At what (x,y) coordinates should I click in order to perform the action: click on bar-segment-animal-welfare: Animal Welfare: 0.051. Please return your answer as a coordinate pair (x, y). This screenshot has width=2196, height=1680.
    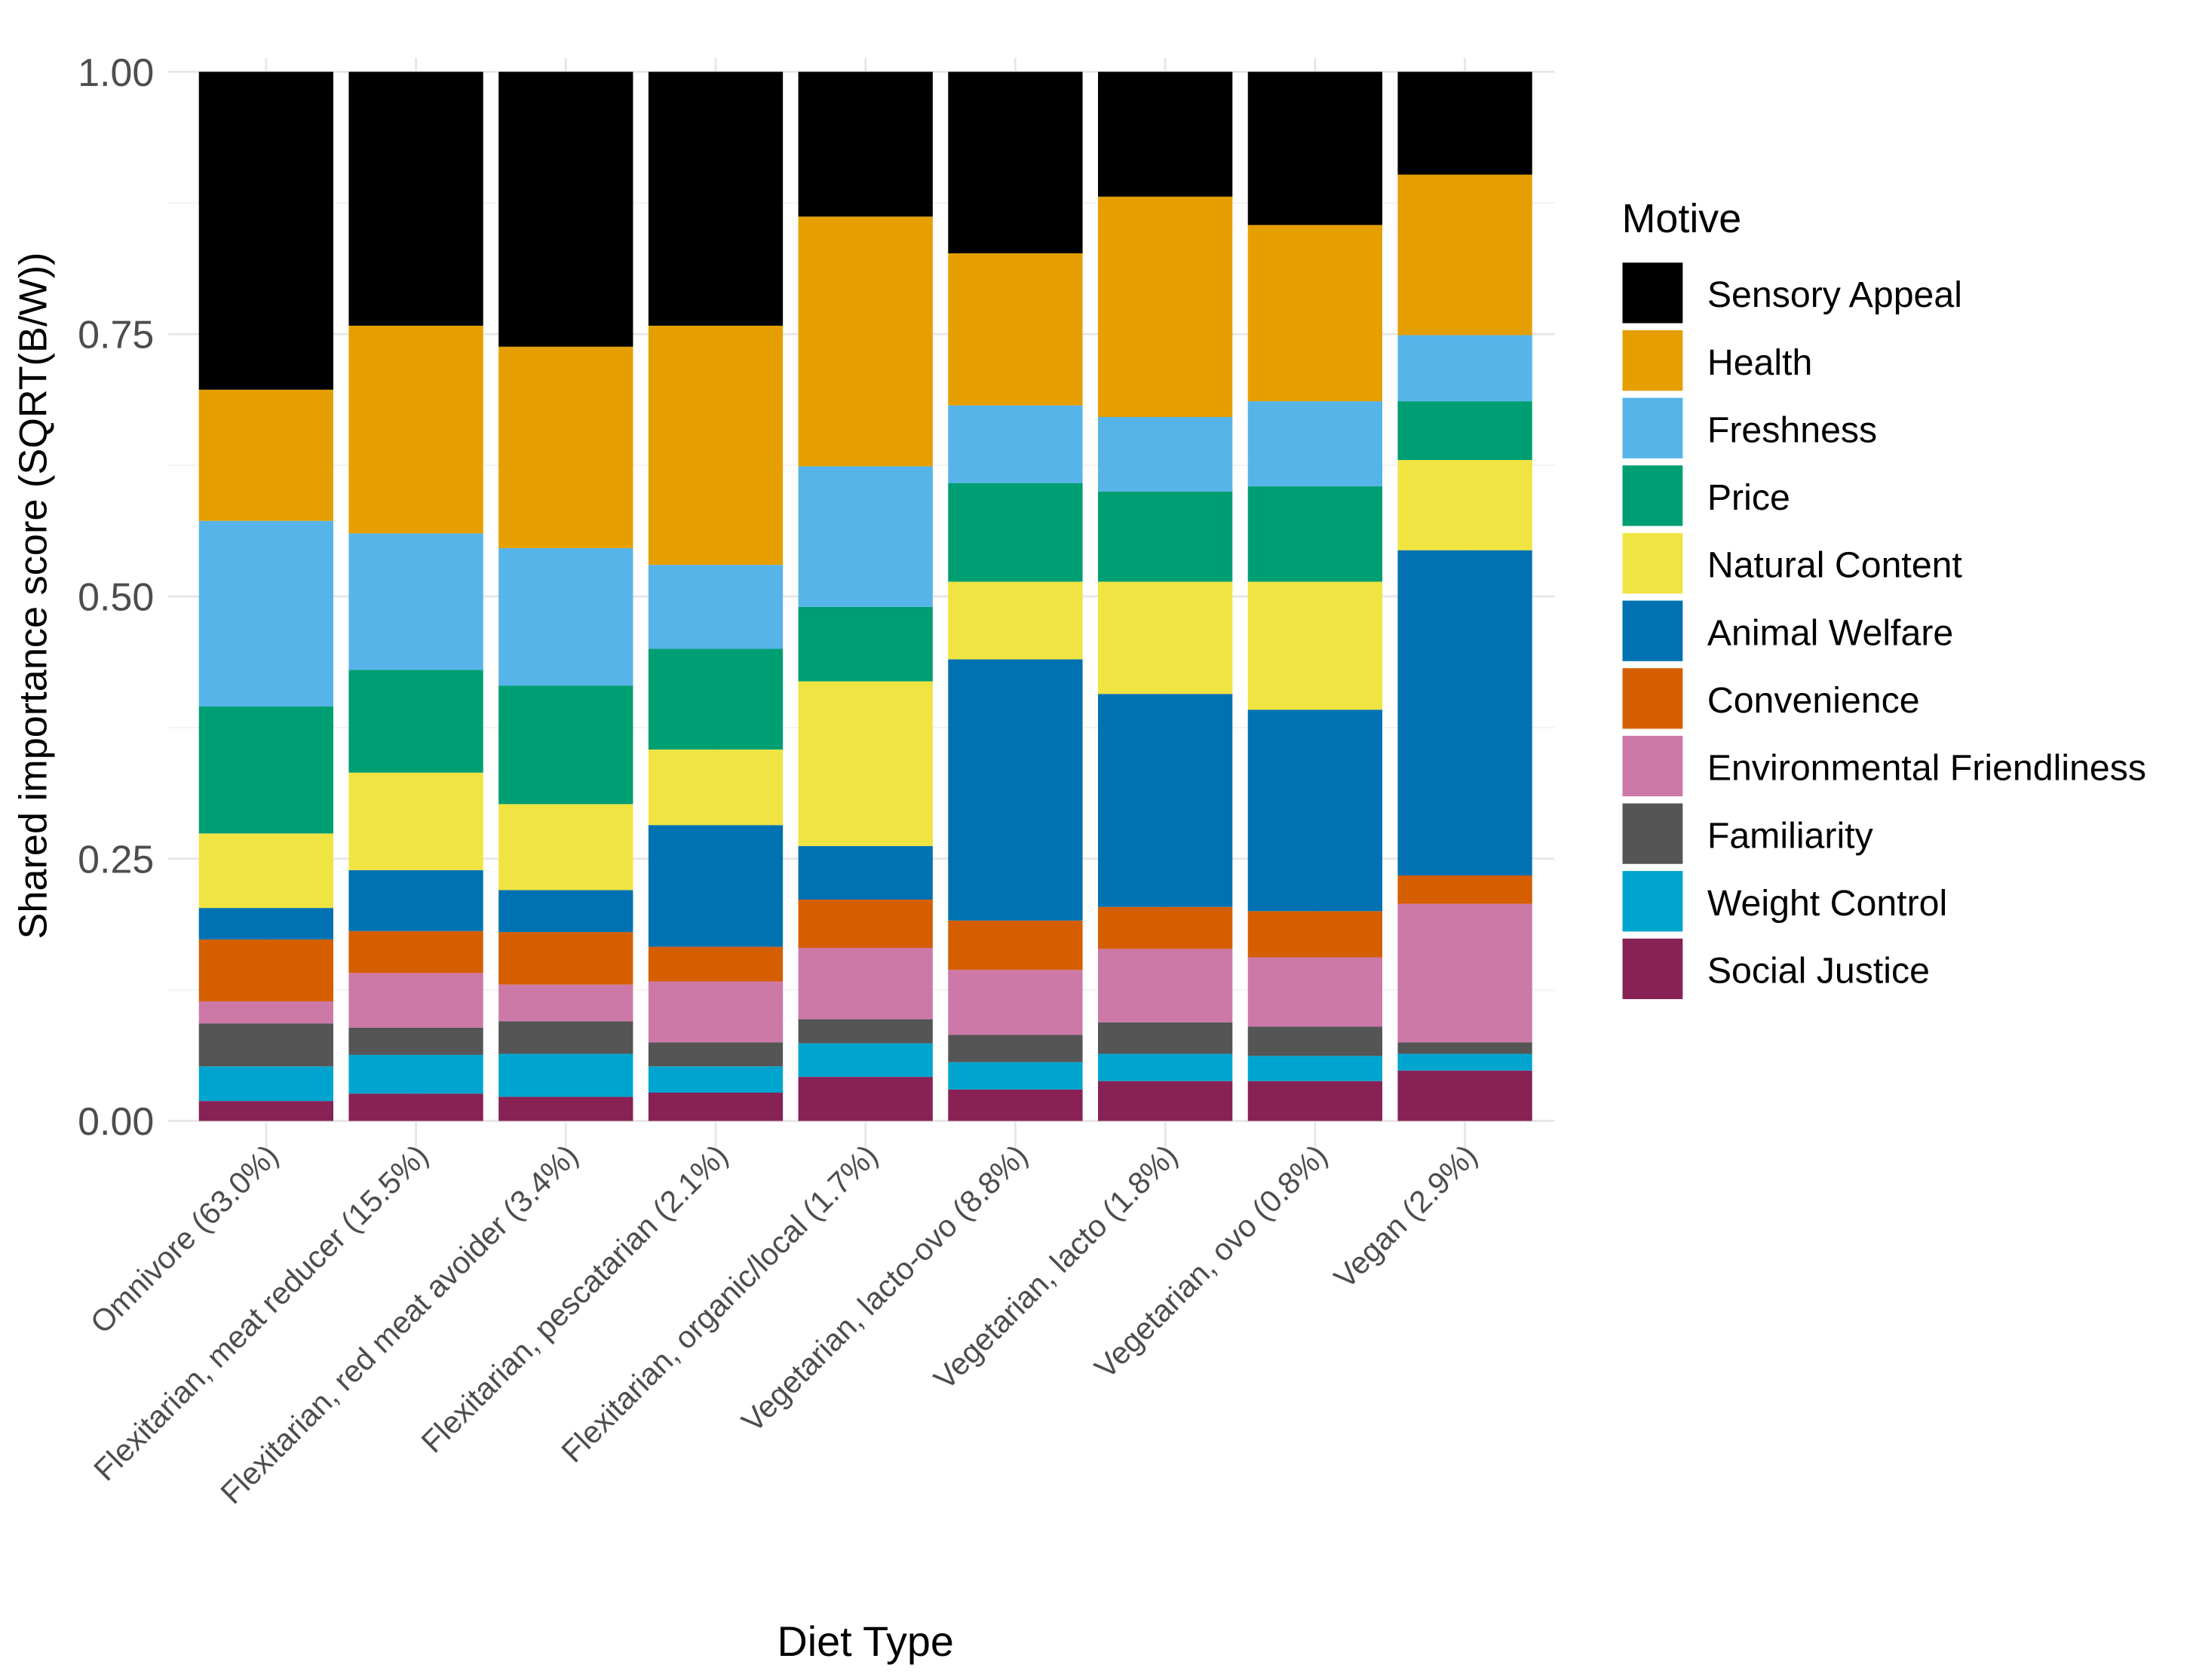
    Looking at the image, I should click on (865, 873).